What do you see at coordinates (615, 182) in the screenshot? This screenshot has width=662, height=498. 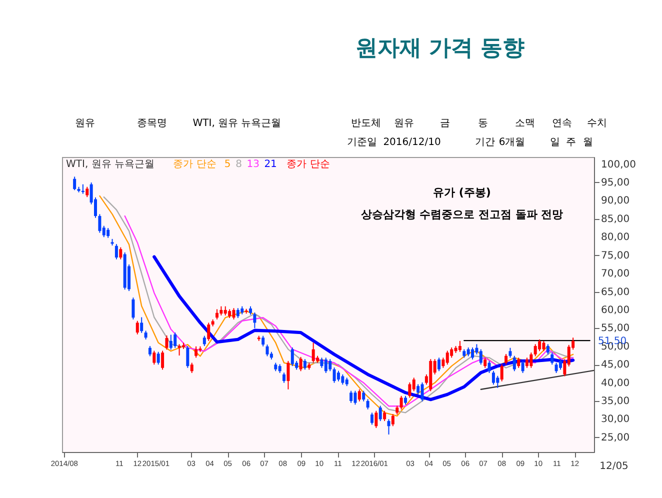 I see `y-tick-label: 95,00` at bounding box center [615, 182].